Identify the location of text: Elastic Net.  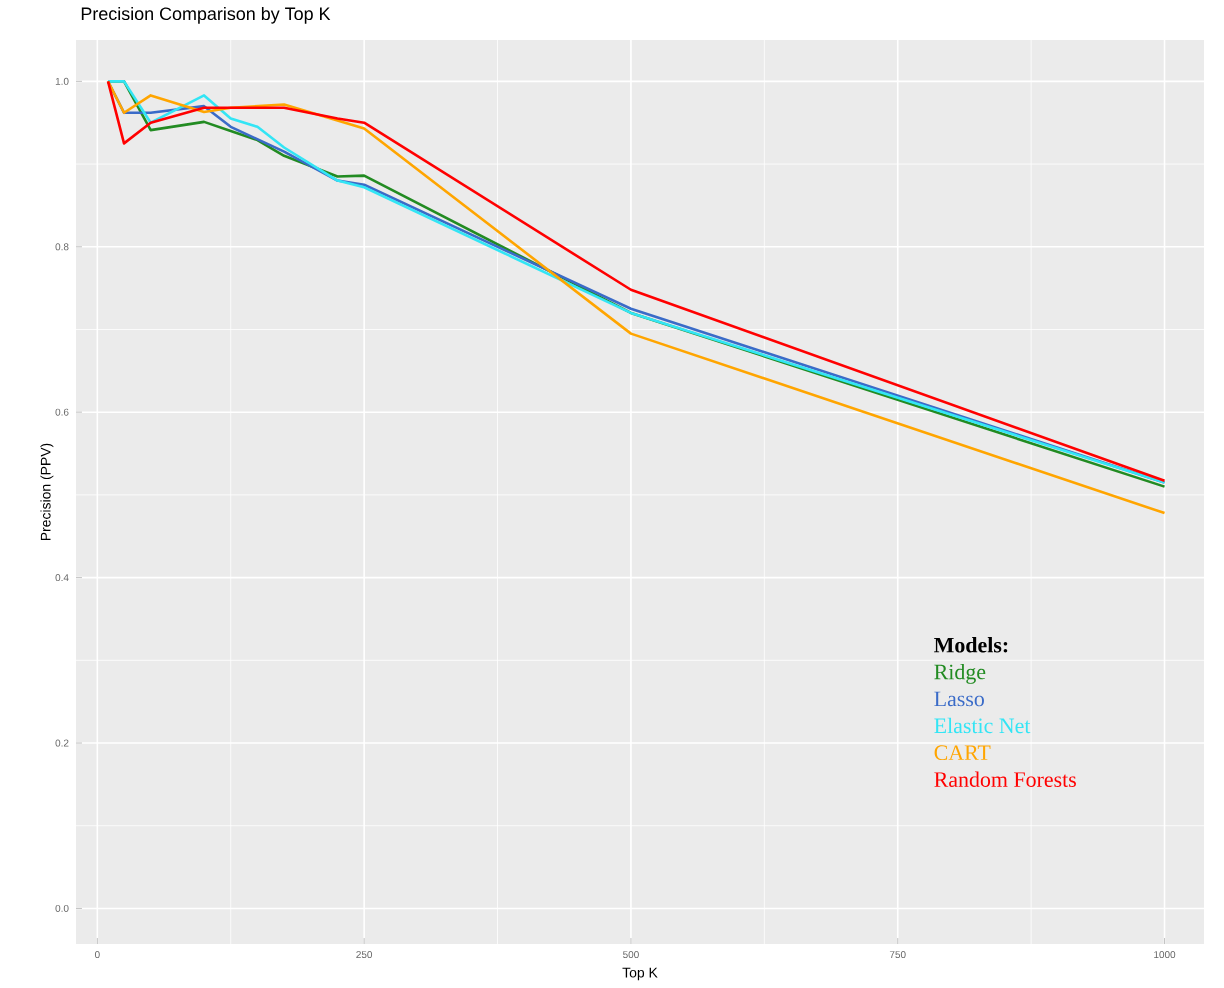
(982, 725).